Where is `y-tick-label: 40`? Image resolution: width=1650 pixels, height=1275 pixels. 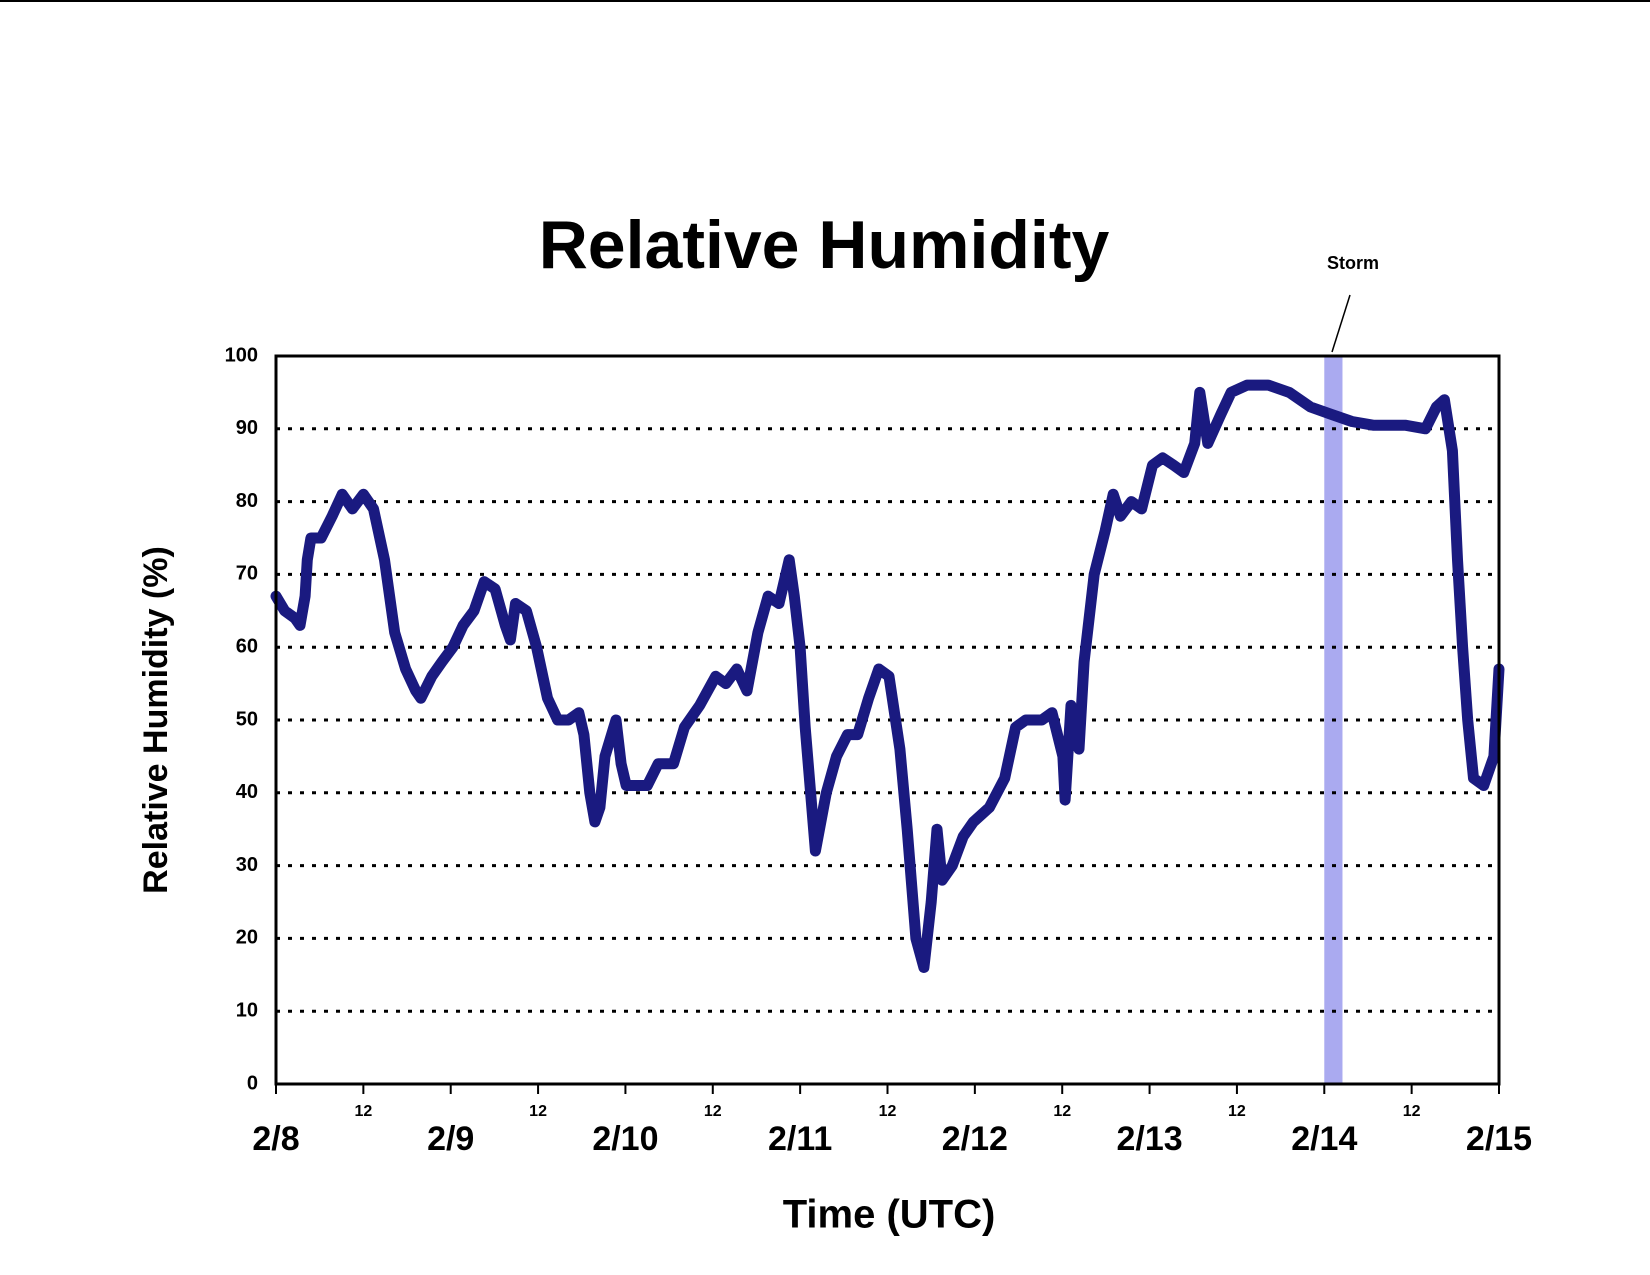
y-tick-label: 40 is located at coordinates (247, 792).